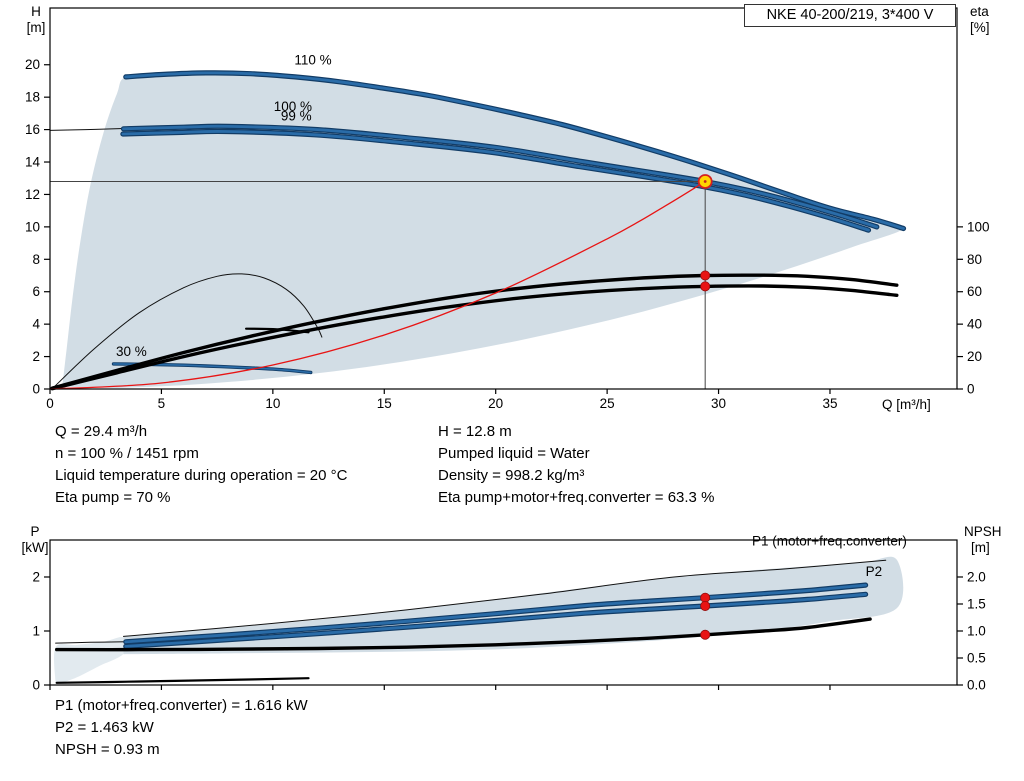 The width and height of the screenshot is (1024, 781). What do you see at coordinates (32, 64) in the screenshot?
I see `y-left-tick-label: 20` at bounding box center [32, 64].